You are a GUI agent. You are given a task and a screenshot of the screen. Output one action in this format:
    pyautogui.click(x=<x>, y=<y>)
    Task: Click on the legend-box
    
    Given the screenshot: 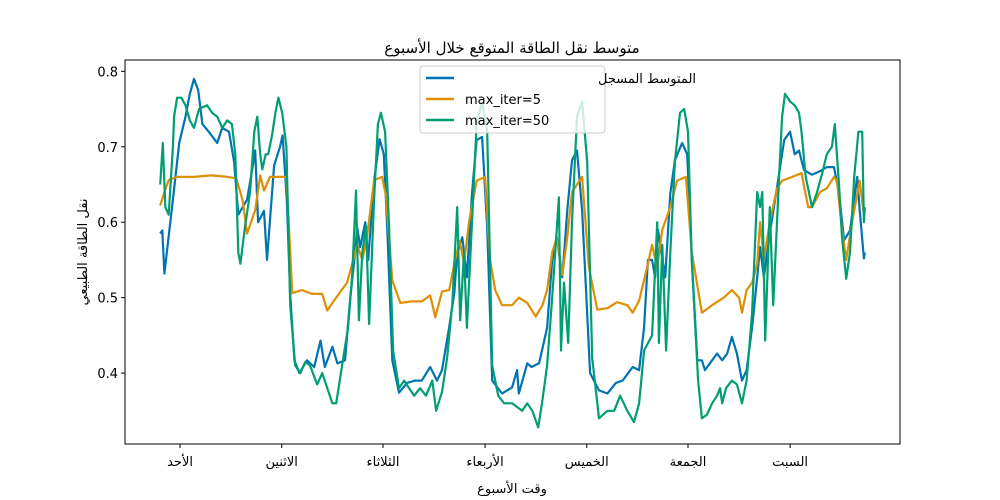 What is the action you would take?
    pyautogui.click(x=512, y=99)
    